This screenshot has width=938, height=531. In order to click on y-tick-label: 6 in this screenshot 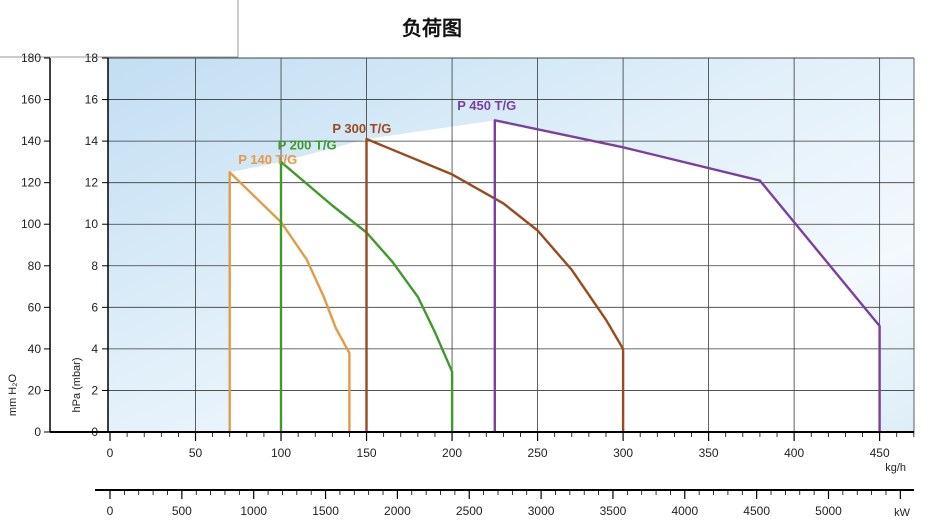, I will do `click(94, 307)`.